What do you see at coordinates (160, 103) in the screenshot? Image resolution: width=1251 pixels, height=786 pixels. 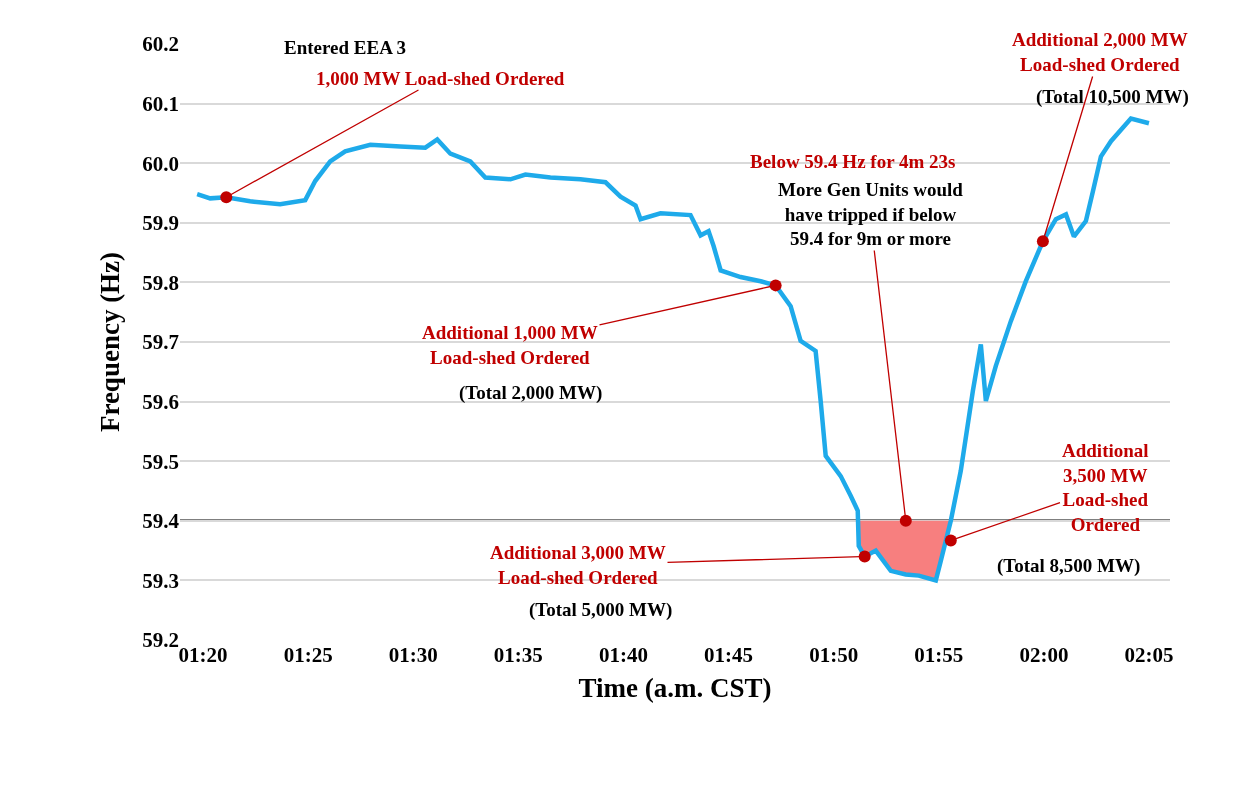 I see `y-tick-label: 60.1` at bounding box center [160, 103].